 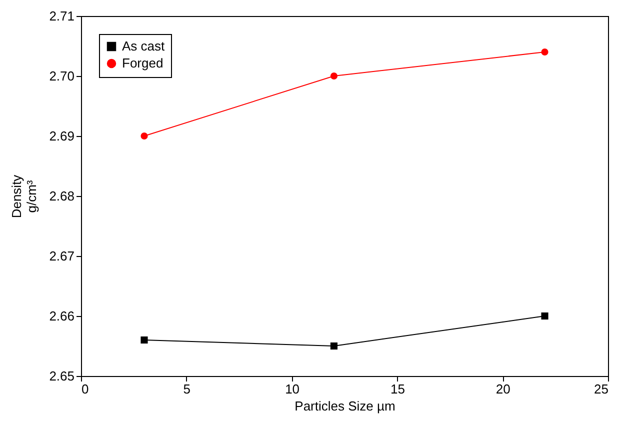 I want to click on x-tick-label: 25, so click(x=601, y=389).